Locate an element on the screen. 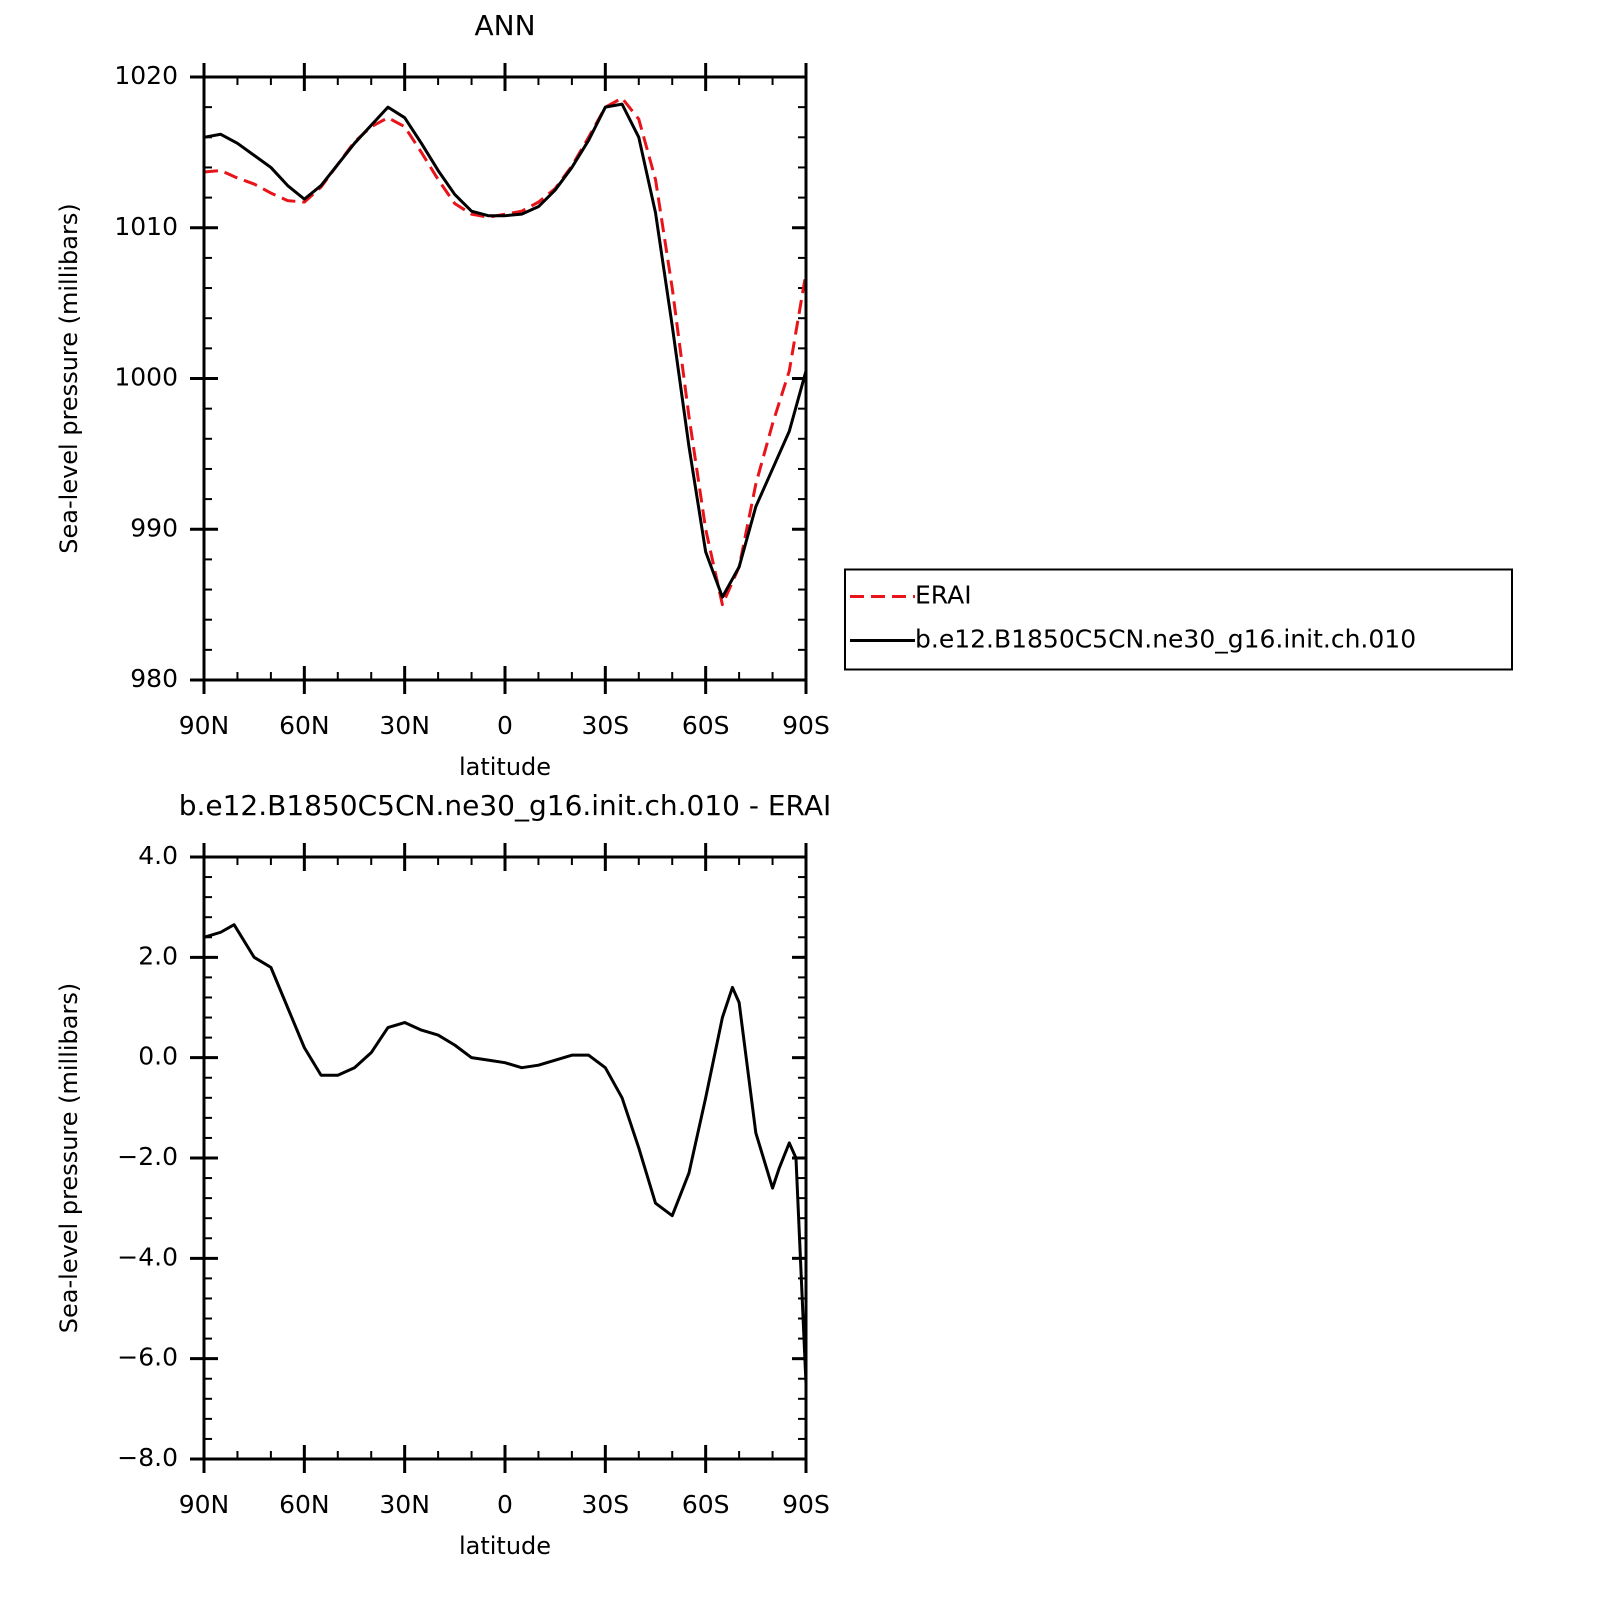 This screenshot has height=1613, width=1613. y-tick-label: 980 is located at coordinates (154, 678).